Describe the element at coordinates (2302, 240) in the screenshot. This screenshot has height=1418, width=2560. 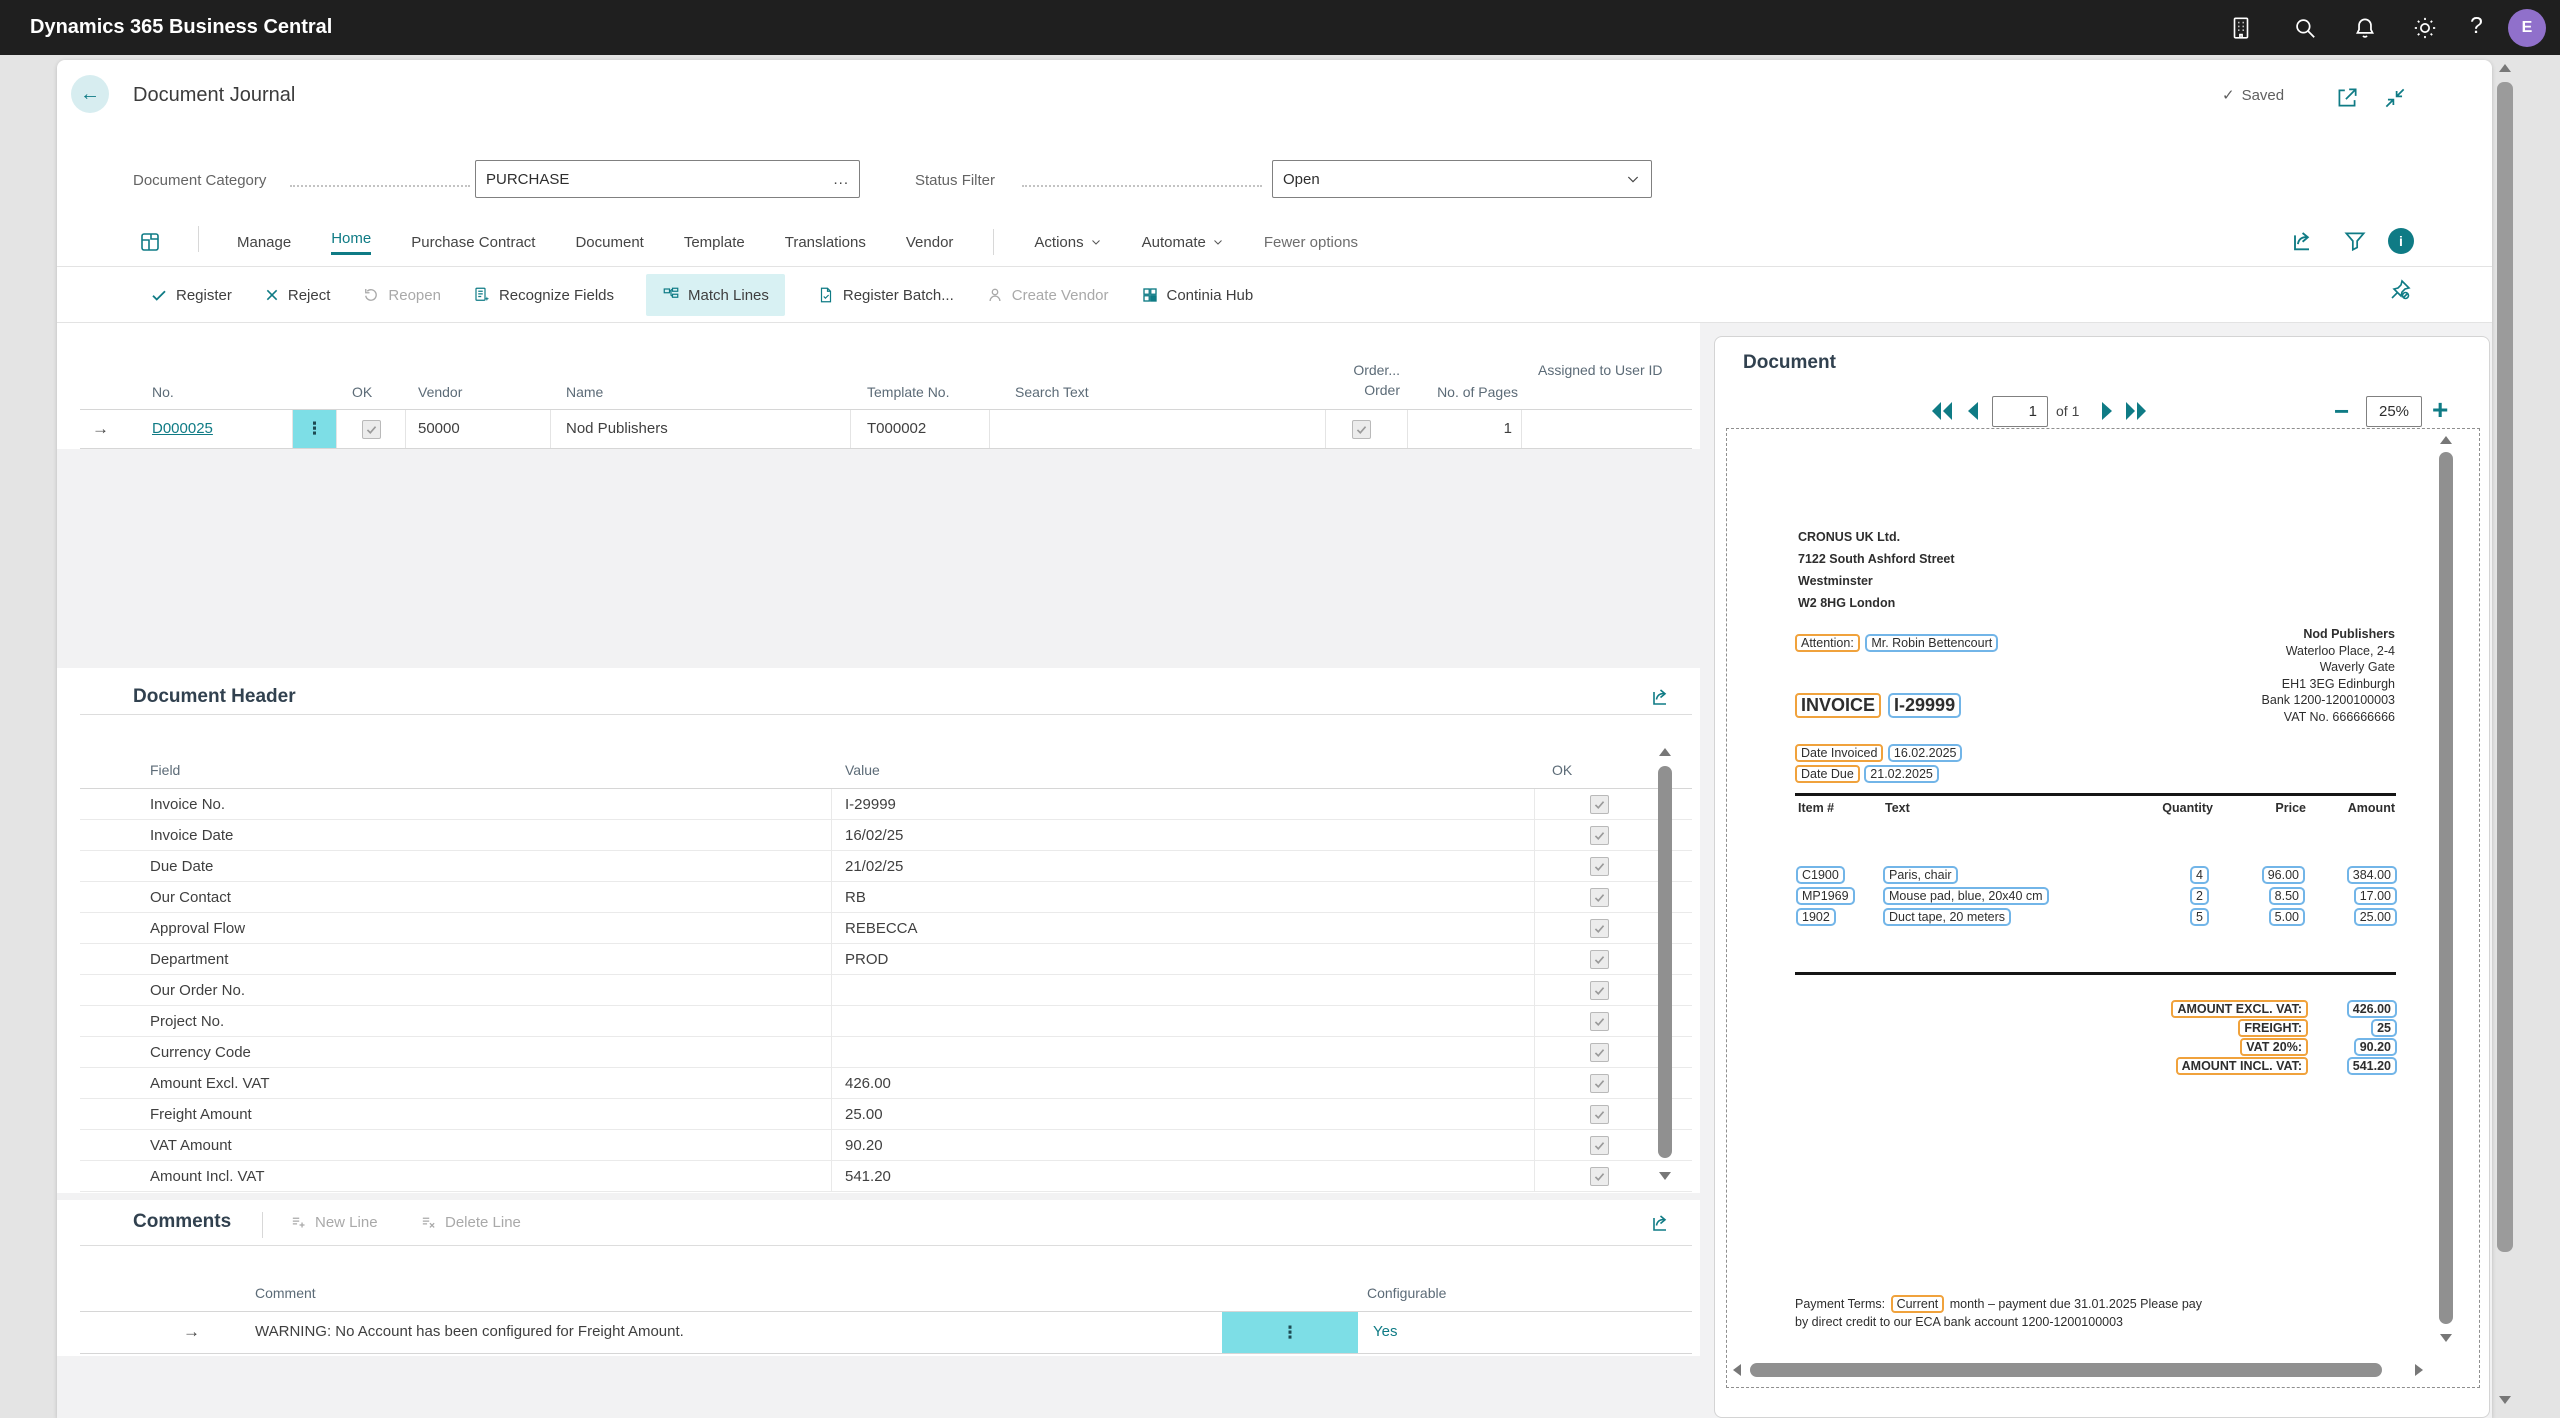
I see `share-button` at that location.